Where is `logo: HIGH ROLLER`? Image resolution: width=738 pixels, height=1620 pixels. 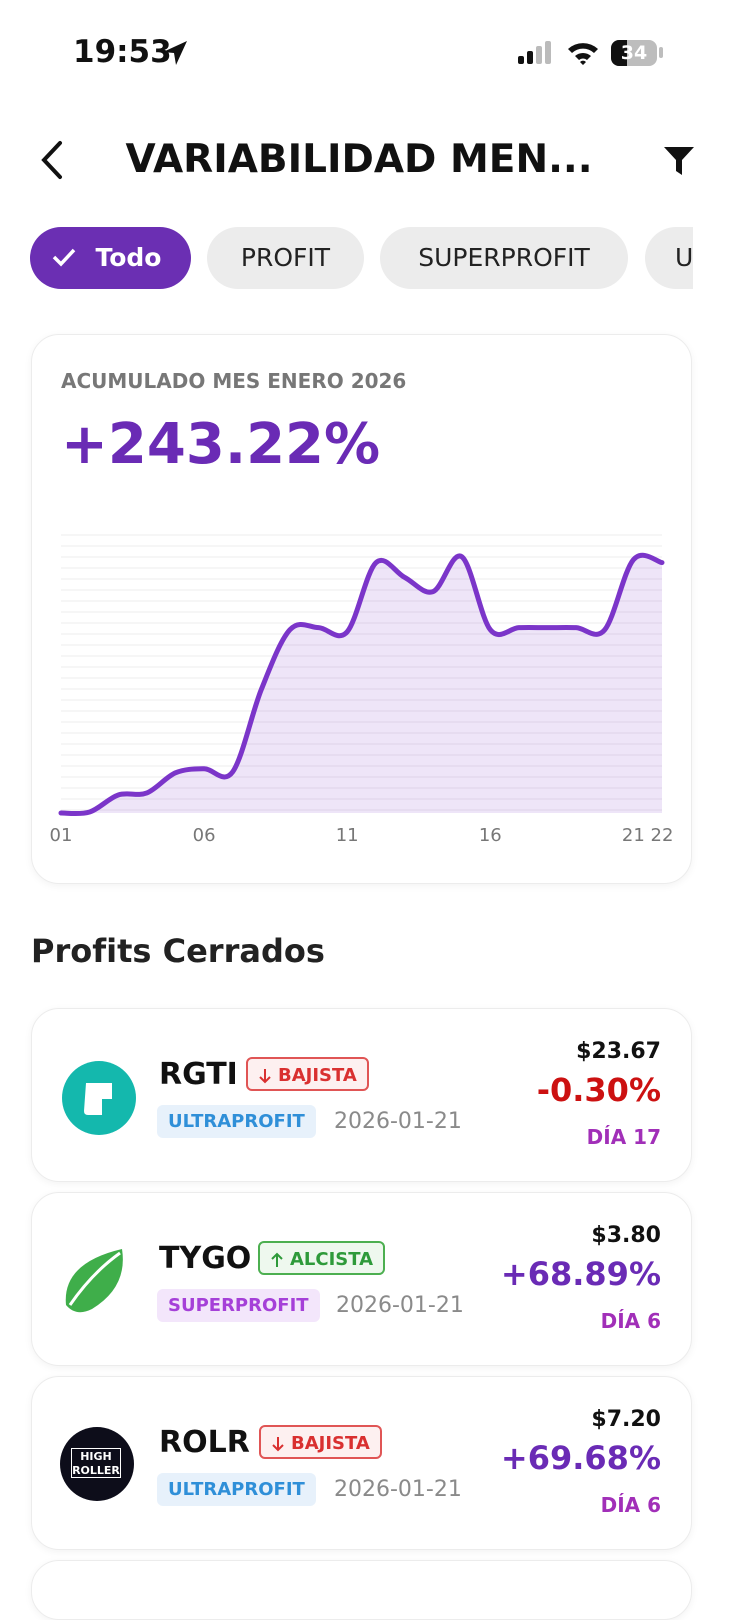
logo: HIGH ROLLER is located at coordinates (97, 1464).